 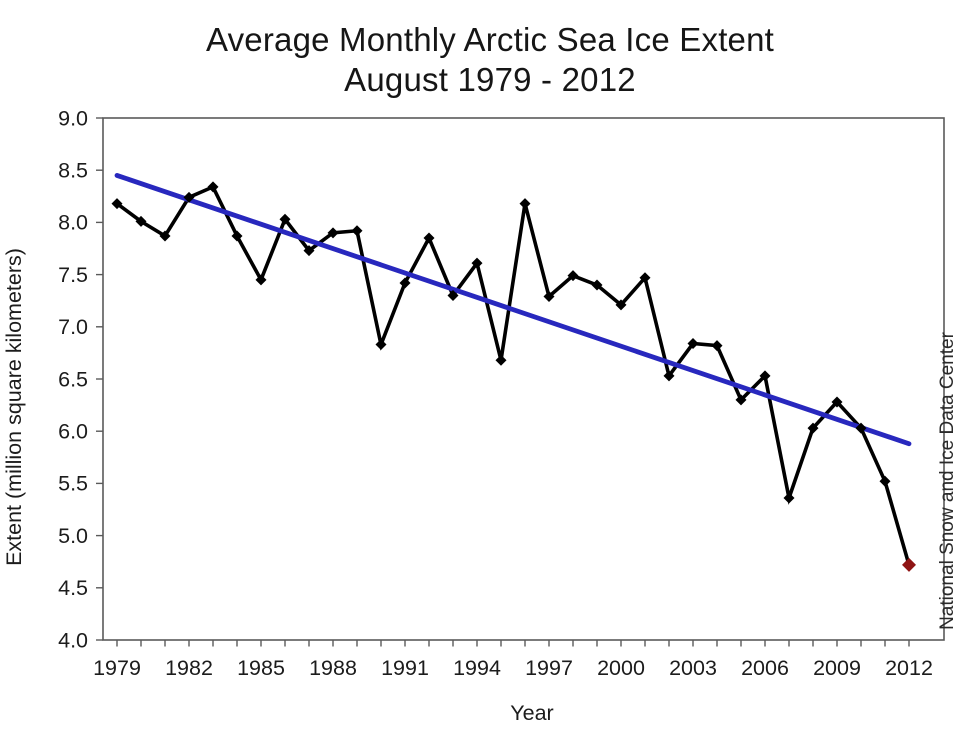 What do you see at coordinates (189, 668) in the screenshot?
I see `x-tick-label: 1982` at bounding box center [189, 668].